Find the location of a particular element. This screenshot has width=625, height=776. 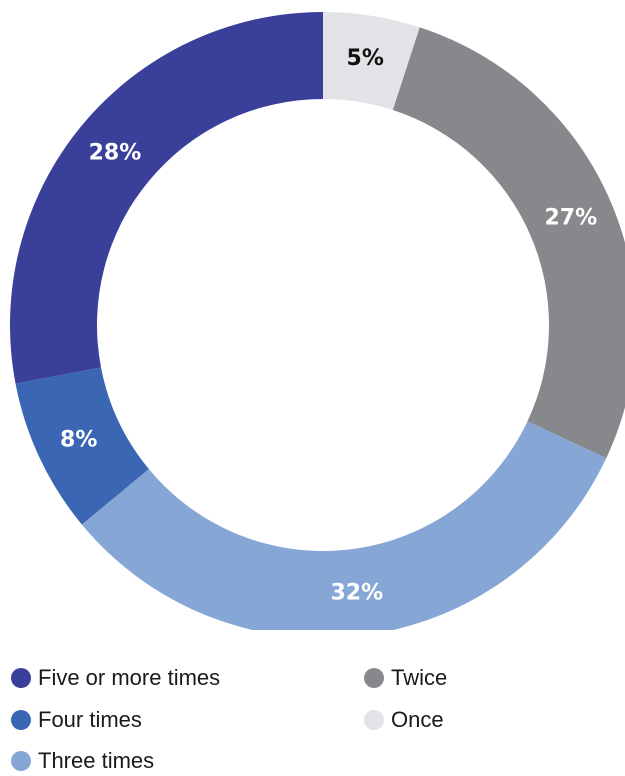

legend-label: Four times is located at coordinates (90, 719).